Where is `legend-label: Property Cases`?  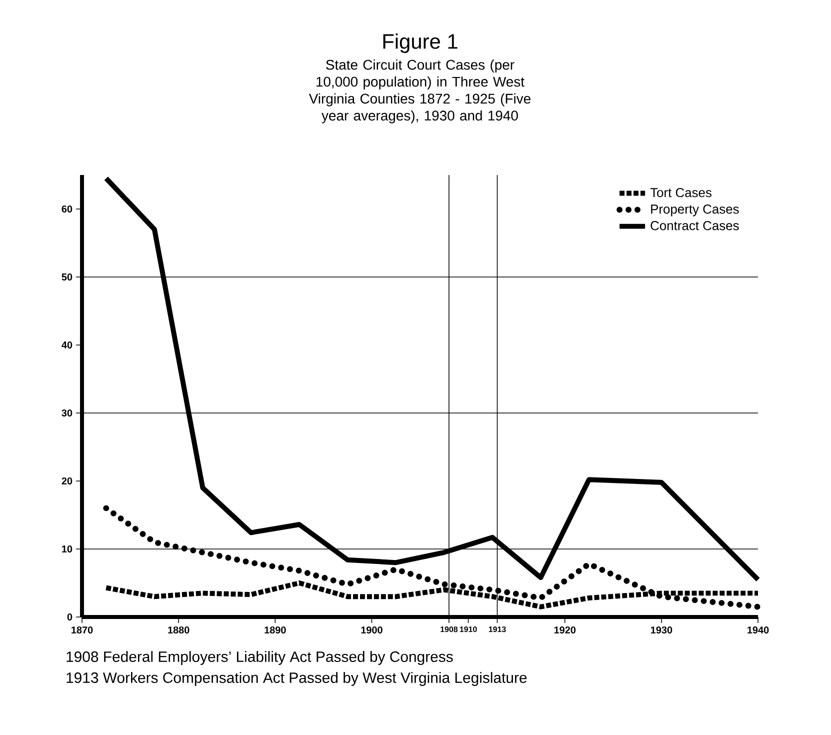 legend-label: Property Cases is located at coordinates (695, 210).